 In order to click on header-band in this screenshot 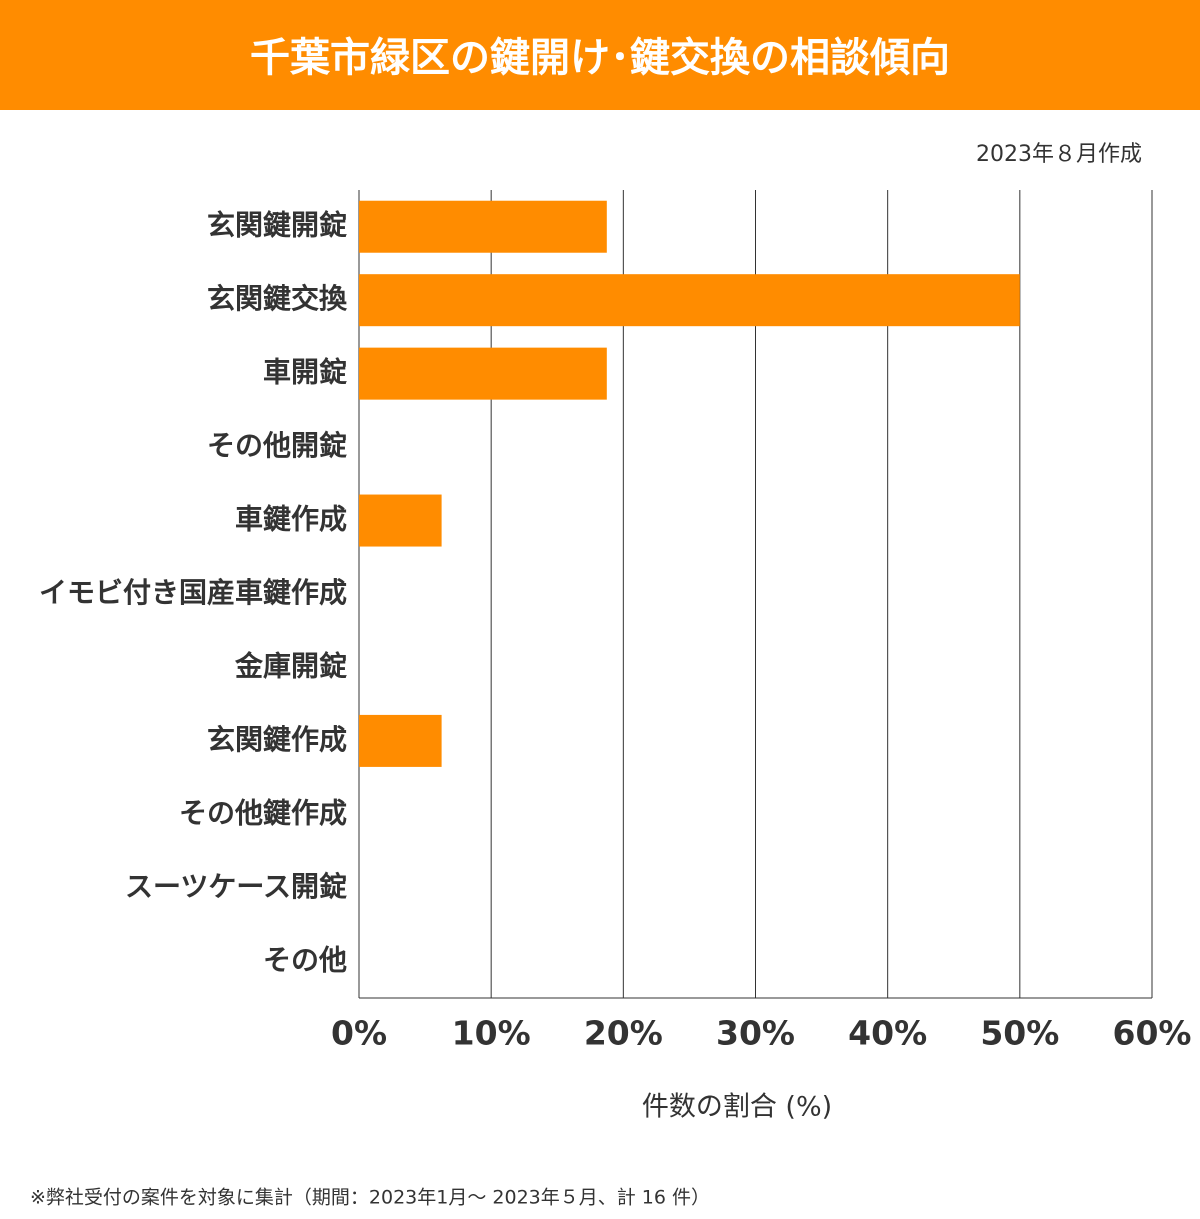, I will do `click(600, 55)`.